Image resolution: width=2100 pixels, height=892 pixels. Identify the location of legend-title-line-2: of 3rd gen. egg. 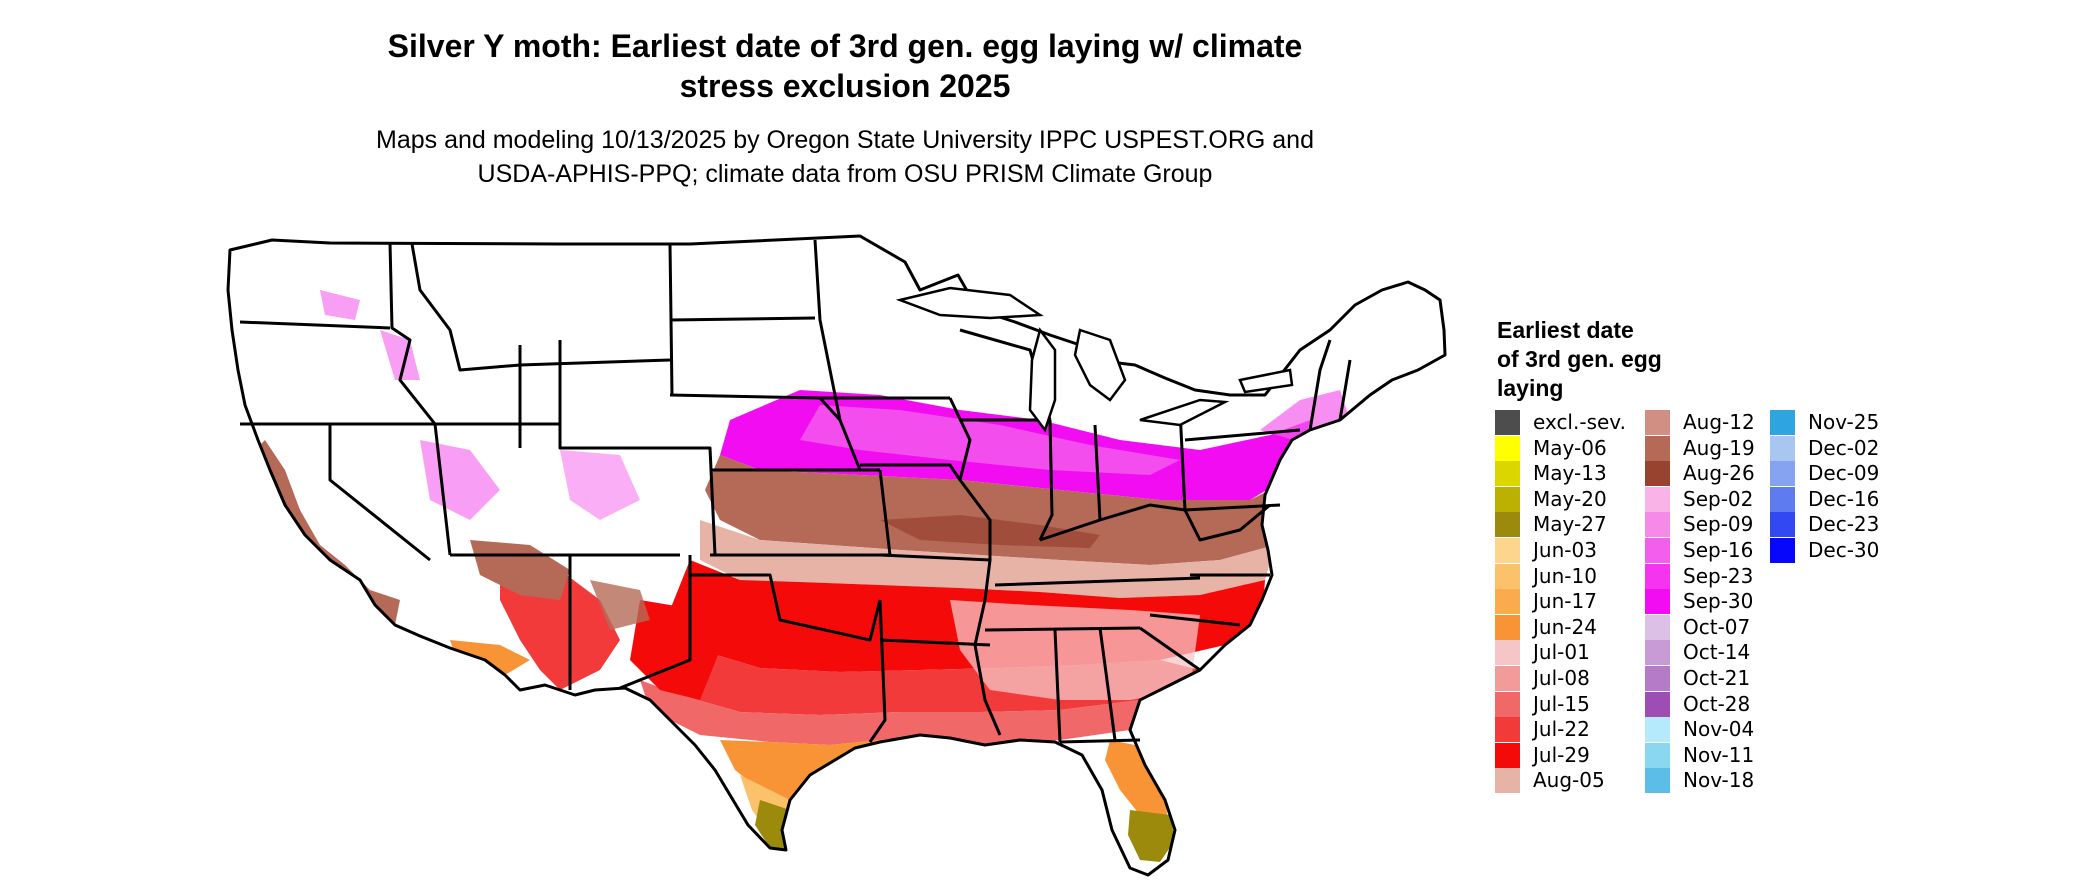
(1579, 359).